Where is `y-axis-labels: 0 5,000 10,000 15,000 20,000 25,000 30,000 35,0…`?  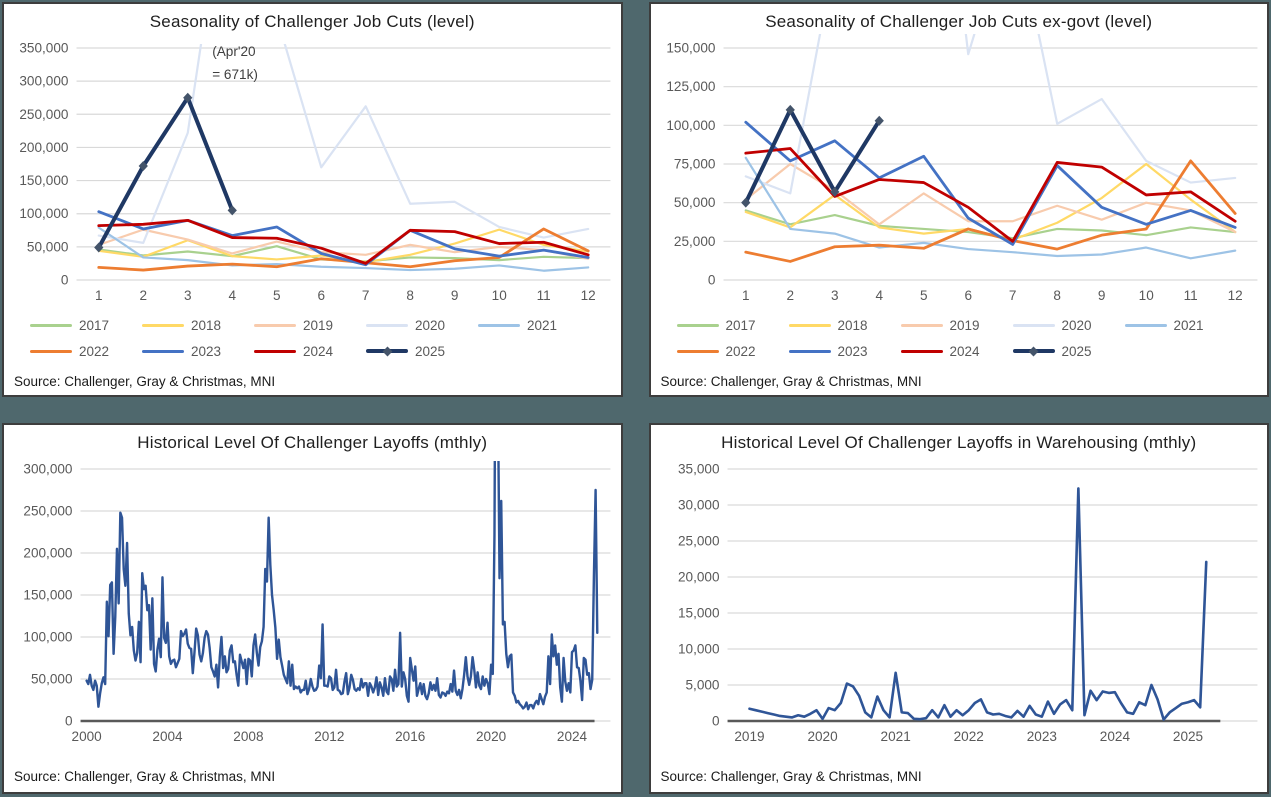 y-axis-labels: 0 5,000 10,000 15,000 20,000 25,000 30,000 35,0… is located at coordinates (698, 595).